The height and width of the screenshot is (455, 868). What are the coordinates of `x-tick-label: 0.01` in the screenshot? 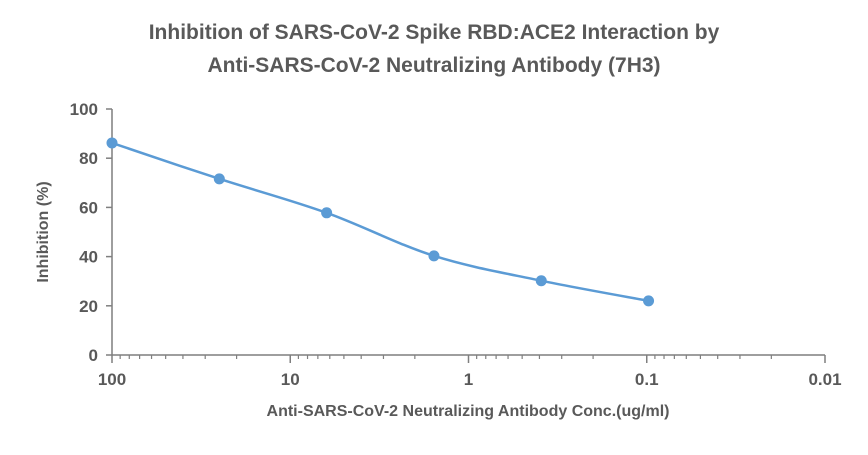 It's located at (824, 379).